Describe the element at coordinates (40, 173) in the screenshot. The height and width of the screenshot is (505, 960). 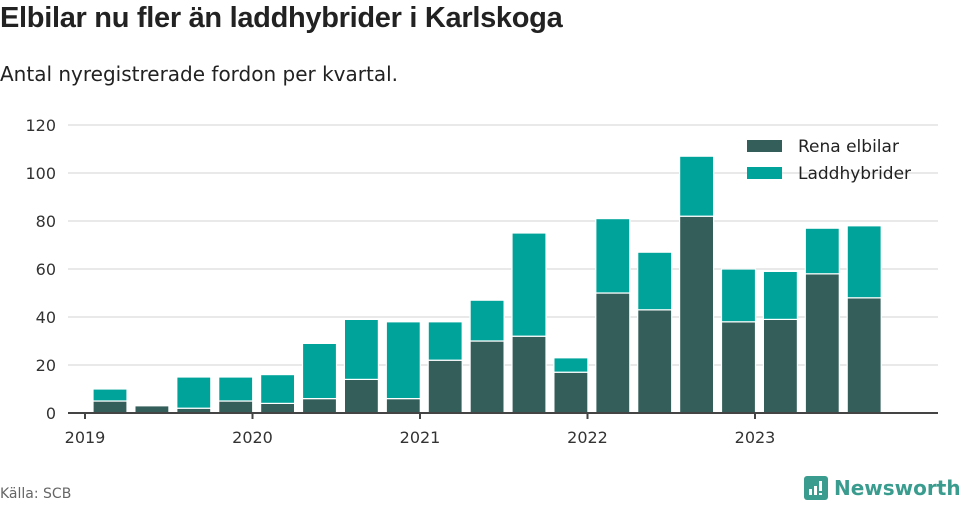
I see `y-tick-label: 100` at that location.